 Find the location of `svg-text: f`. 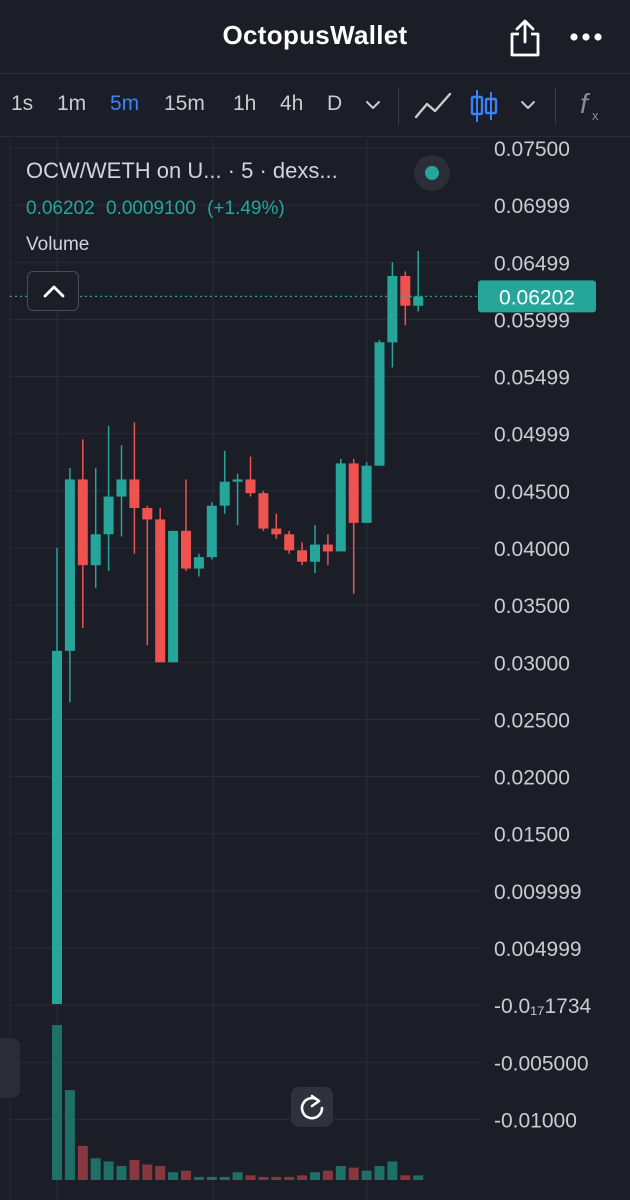

svg-text: f is located at coordinates (585, 103).